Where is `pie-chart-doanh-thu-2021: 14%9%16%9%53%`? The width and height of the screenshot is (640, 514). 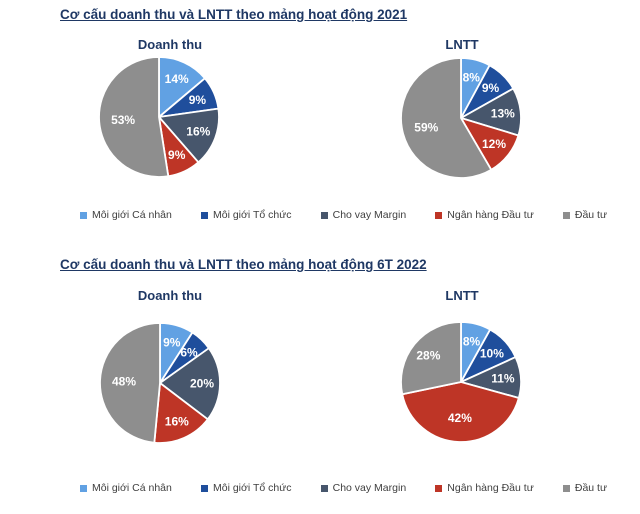
pie-chart-doanh-thu-2021: 14%9%16%9%53% is located at coordinates (159, 117).